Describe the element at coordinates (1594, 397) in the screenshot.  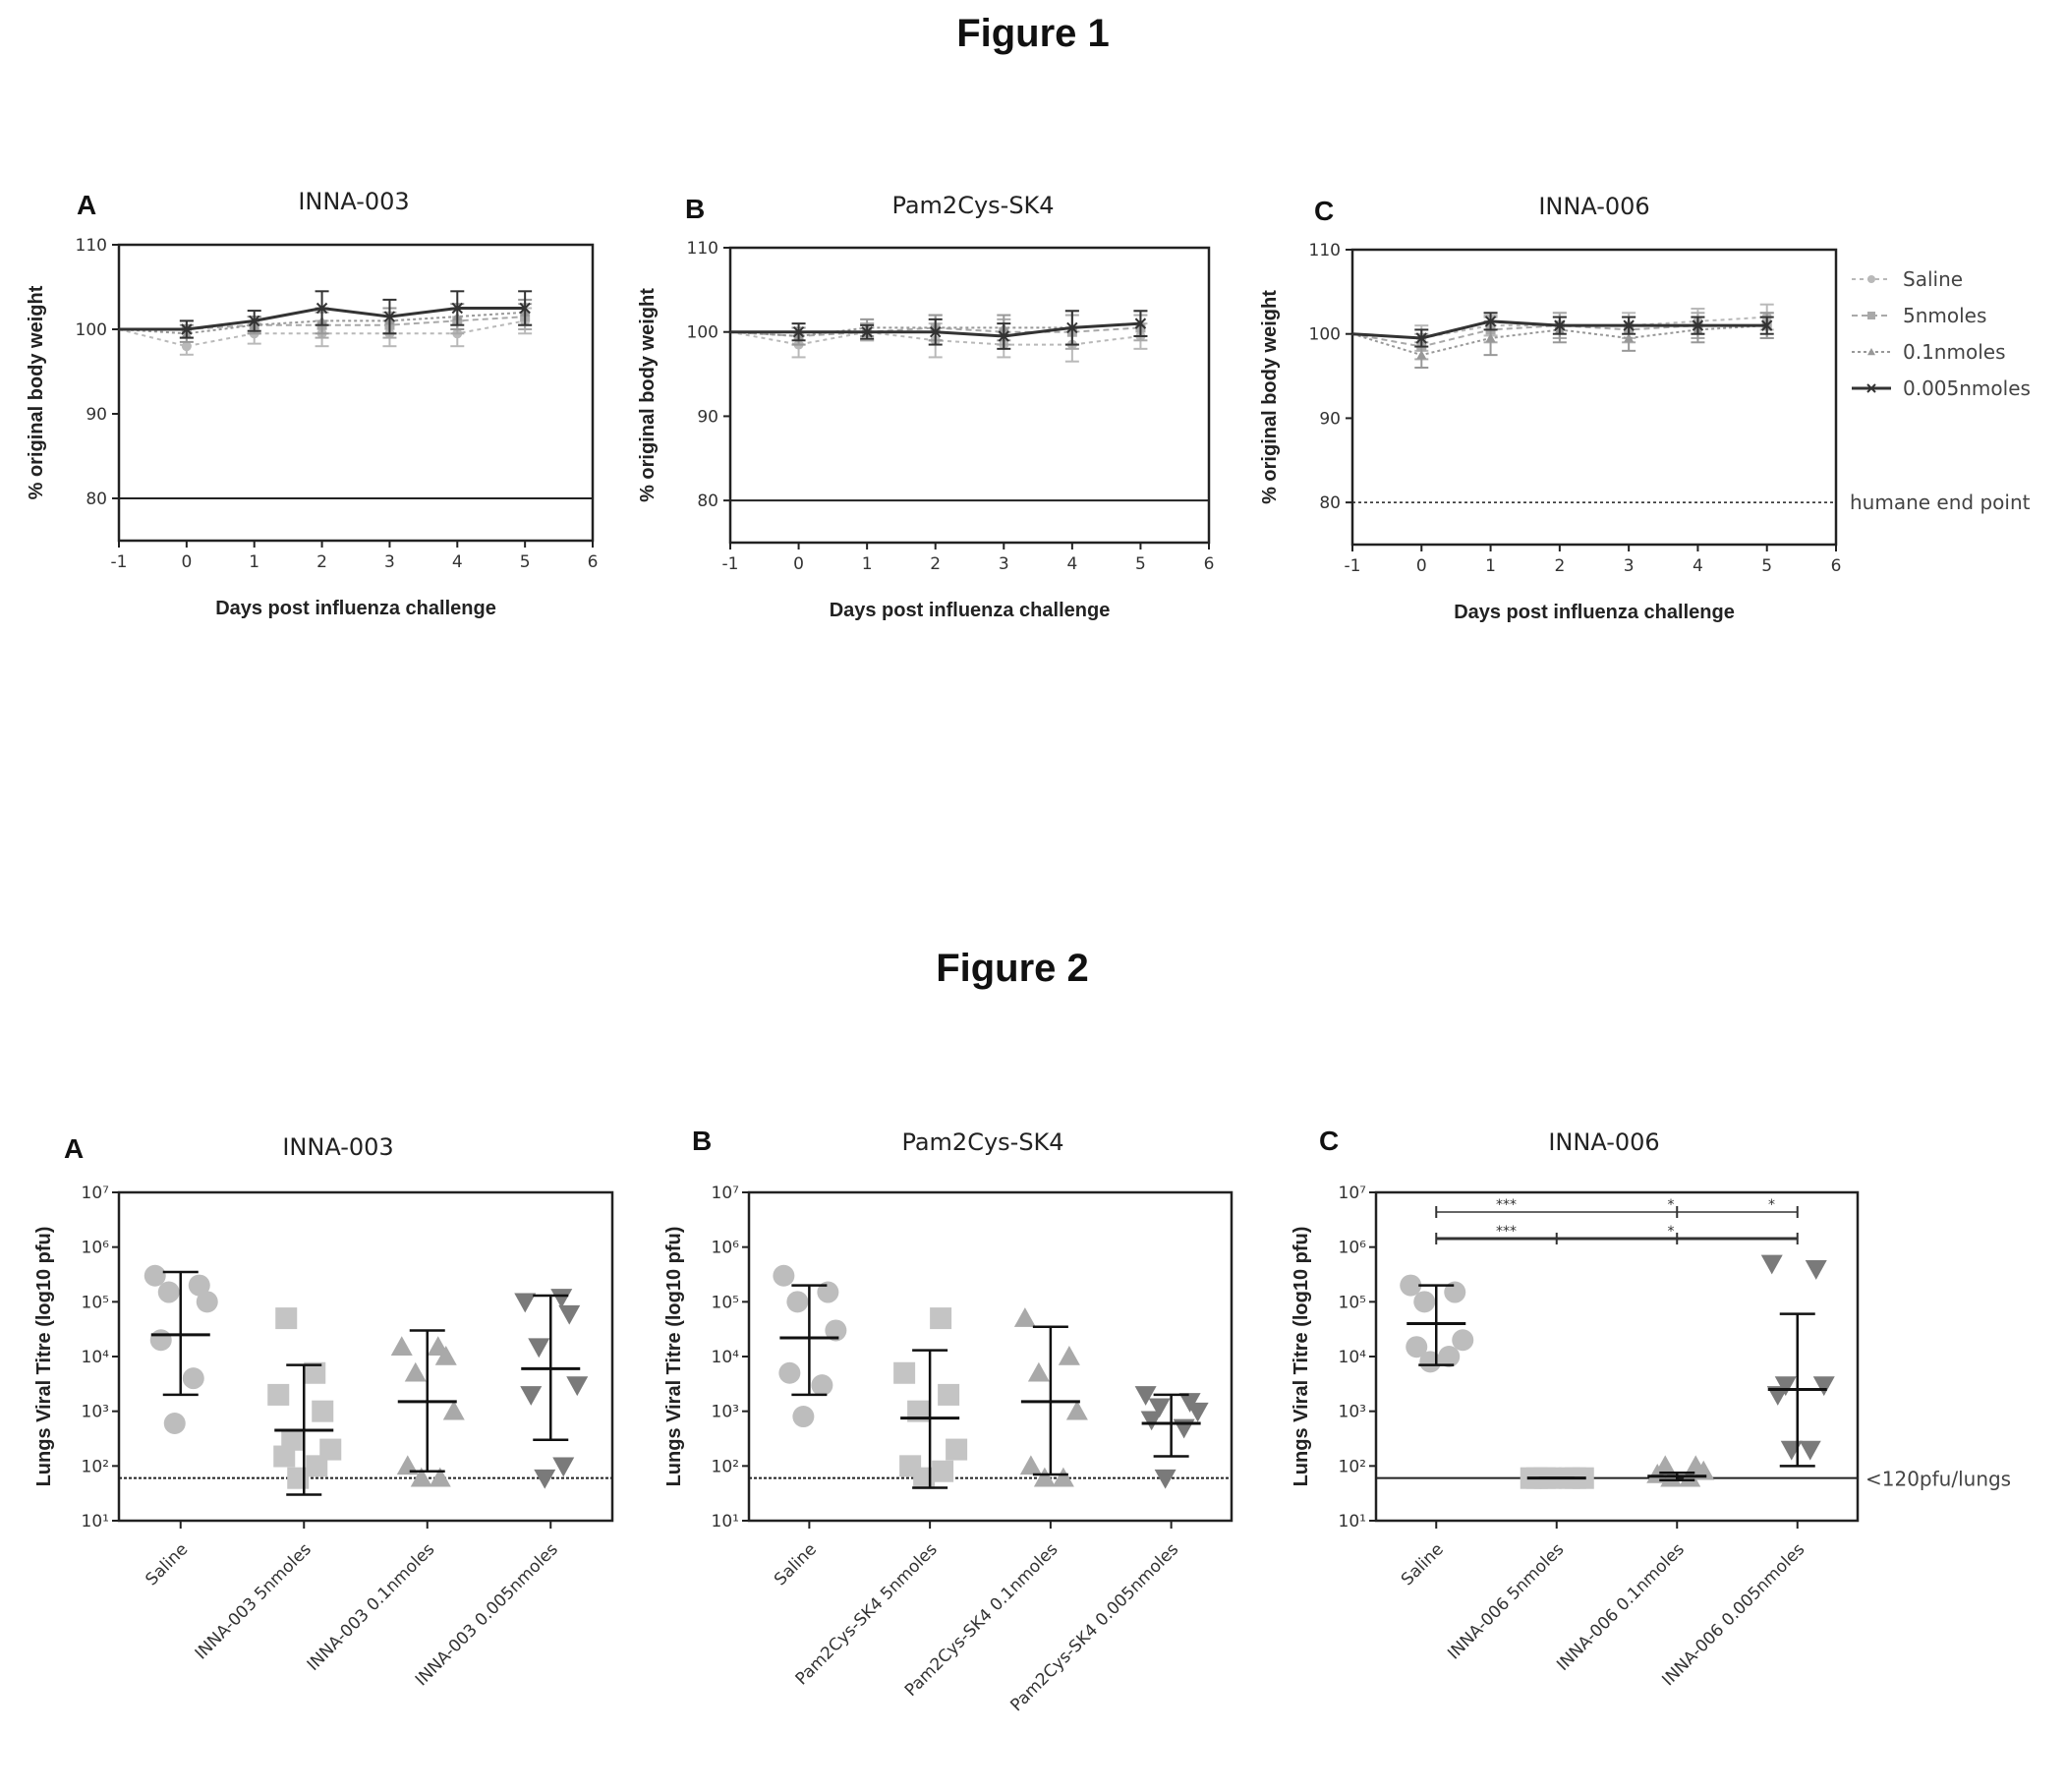
I see `fig1C-plot-frame` at that location.